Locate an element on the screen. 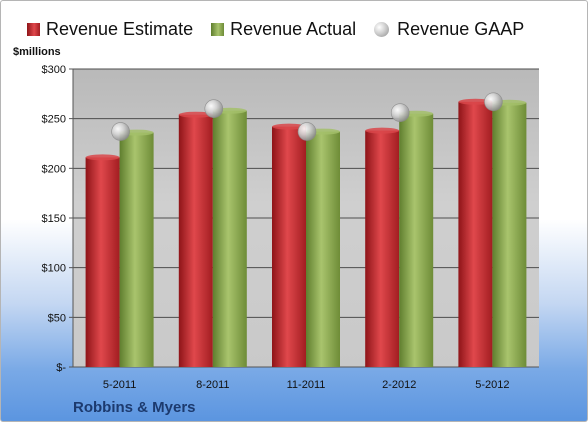  legend-label-estimate: Revenue Estimate is located at coordinates (120, 28).